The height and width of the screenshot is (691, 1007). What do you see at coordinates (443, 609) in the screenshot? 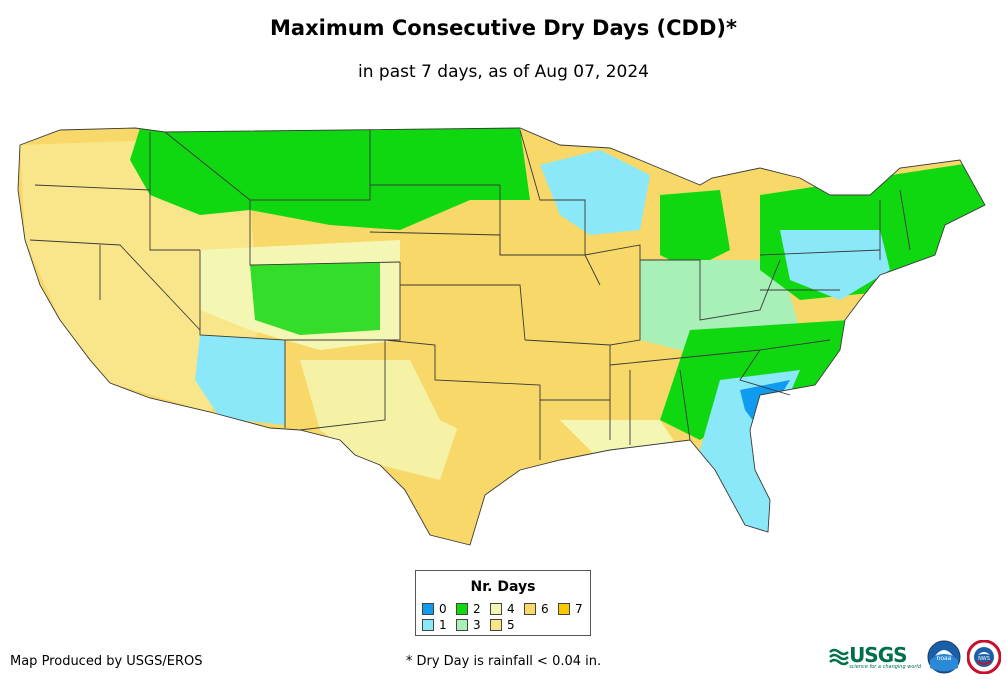
I see `legend-label-0: 0` at bounding box center [443, 609].